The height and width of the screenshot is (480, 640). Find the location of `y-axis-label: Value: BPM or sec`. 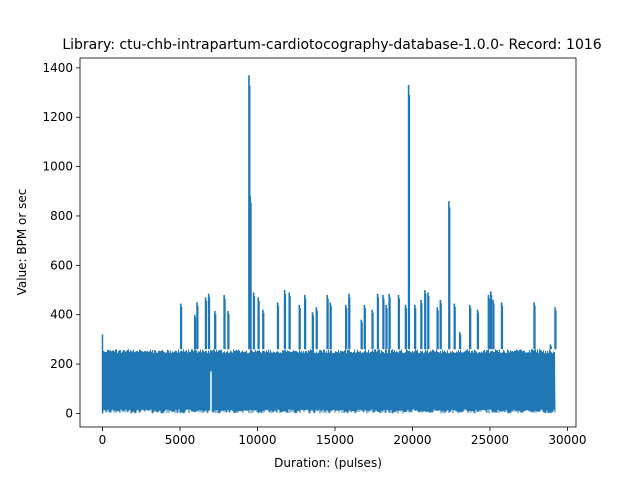

y-axis-label: Value: BPM or sec is located at coordinates (22, 242).